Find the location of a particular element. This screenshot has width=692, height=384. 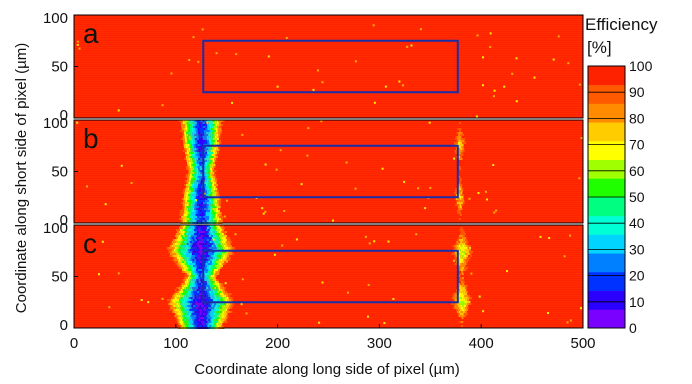

x-tick-label: 0 is located at coordinates (74, 343).